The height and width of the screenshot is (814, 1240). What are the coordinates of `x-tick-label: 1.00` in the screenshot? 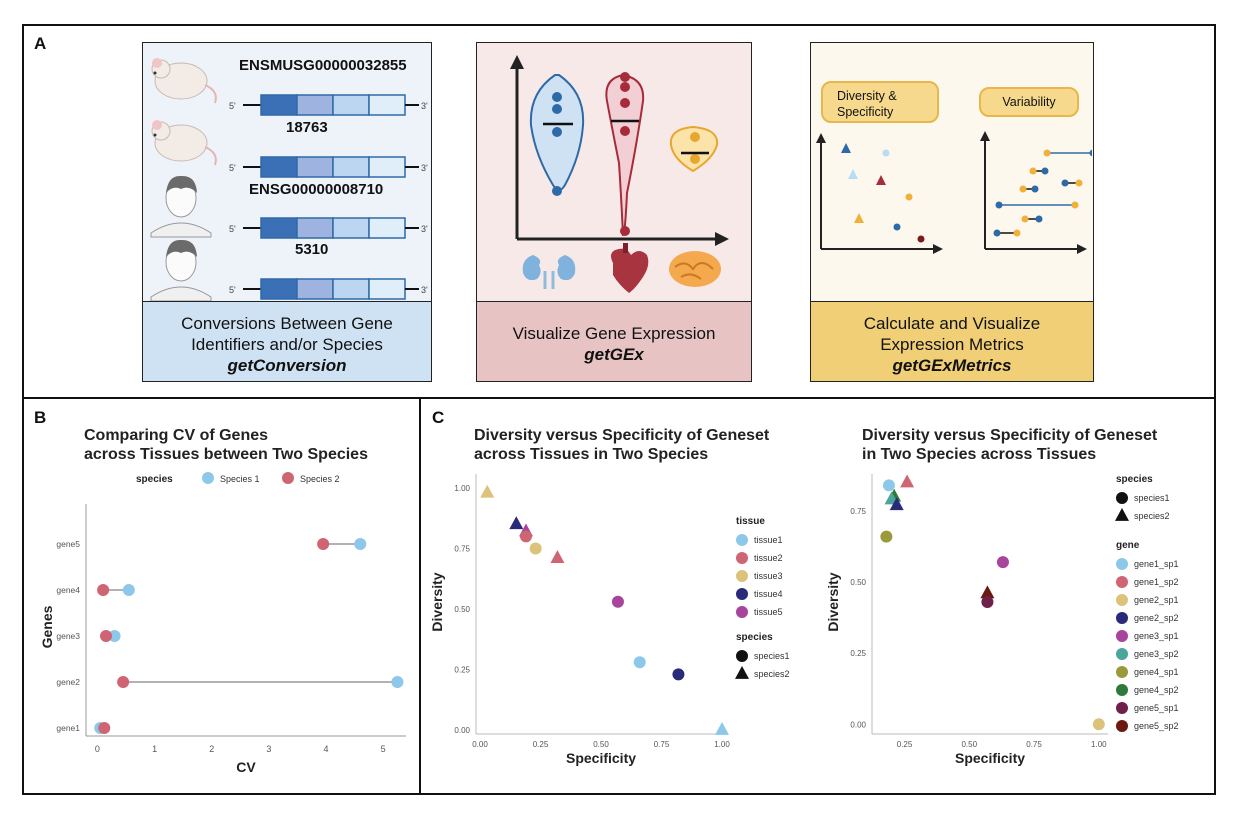 It's located at (722, 744).